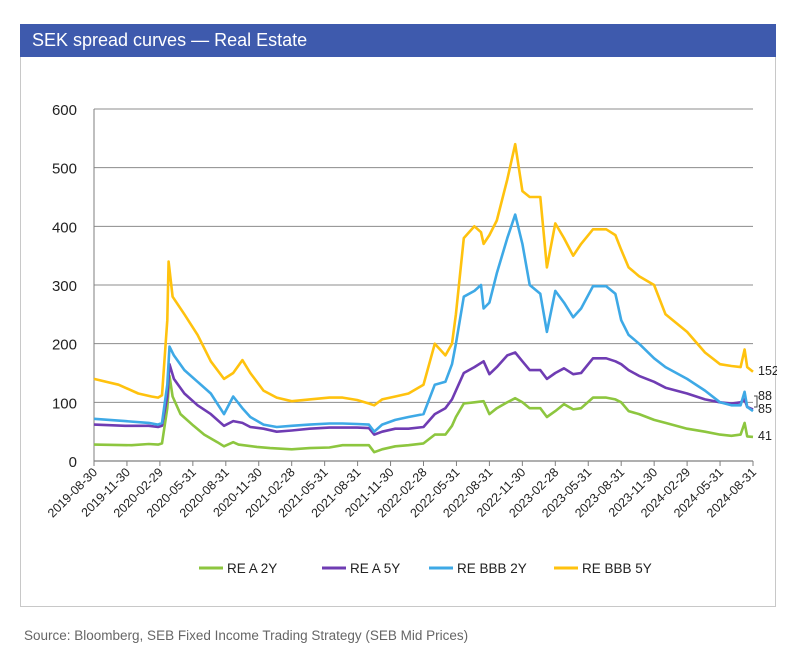 The image size is (797, 671). What do you see at coordinates (64, 403) in the screenshot?
I see `y-tick-label: 100` at bounding box center [64, 403].